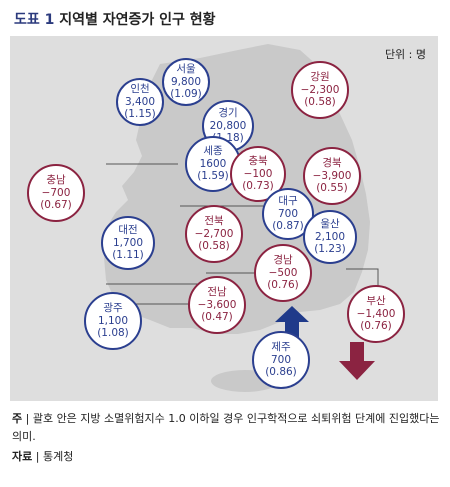  What do you see at coordinates (22, 456) in the screenshot?
I see `source-label: 자료` at bounding box center [22, 456].